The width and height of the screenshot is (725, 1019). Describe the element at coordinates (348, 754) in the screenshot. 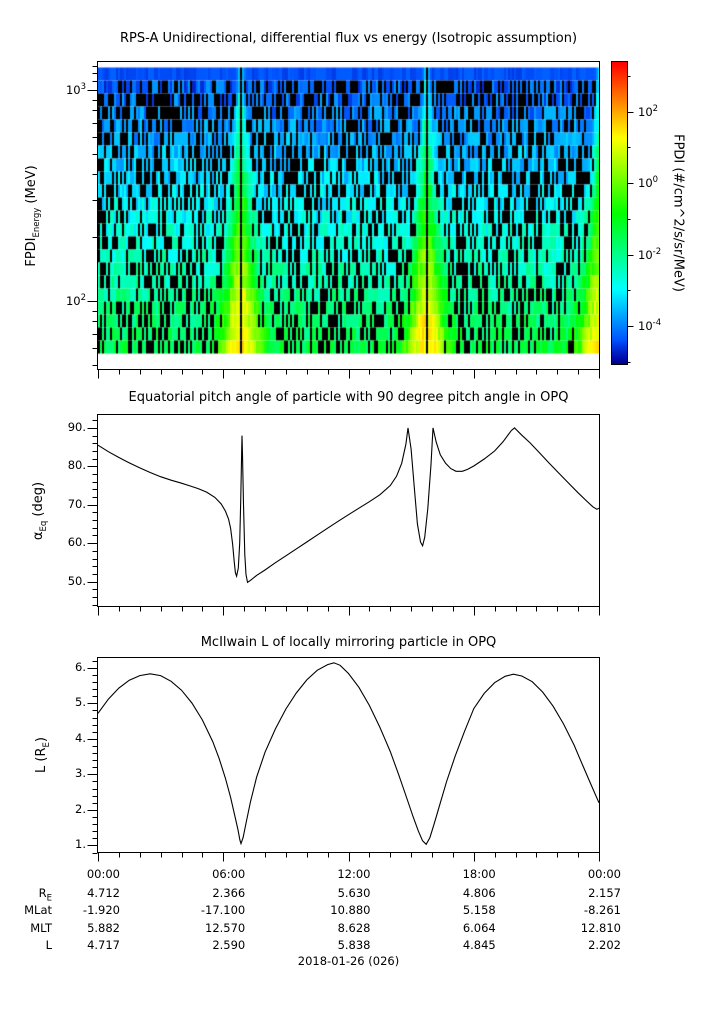

I see `l-shell-curve` at that location.